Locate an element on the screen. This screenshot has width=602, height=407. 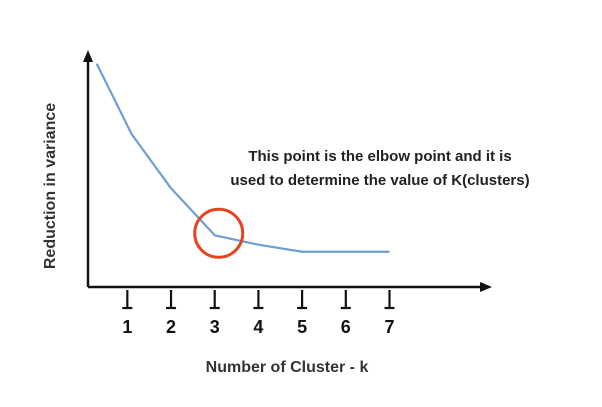
x-tick-label: 1 is located at coordinates (127, 327).